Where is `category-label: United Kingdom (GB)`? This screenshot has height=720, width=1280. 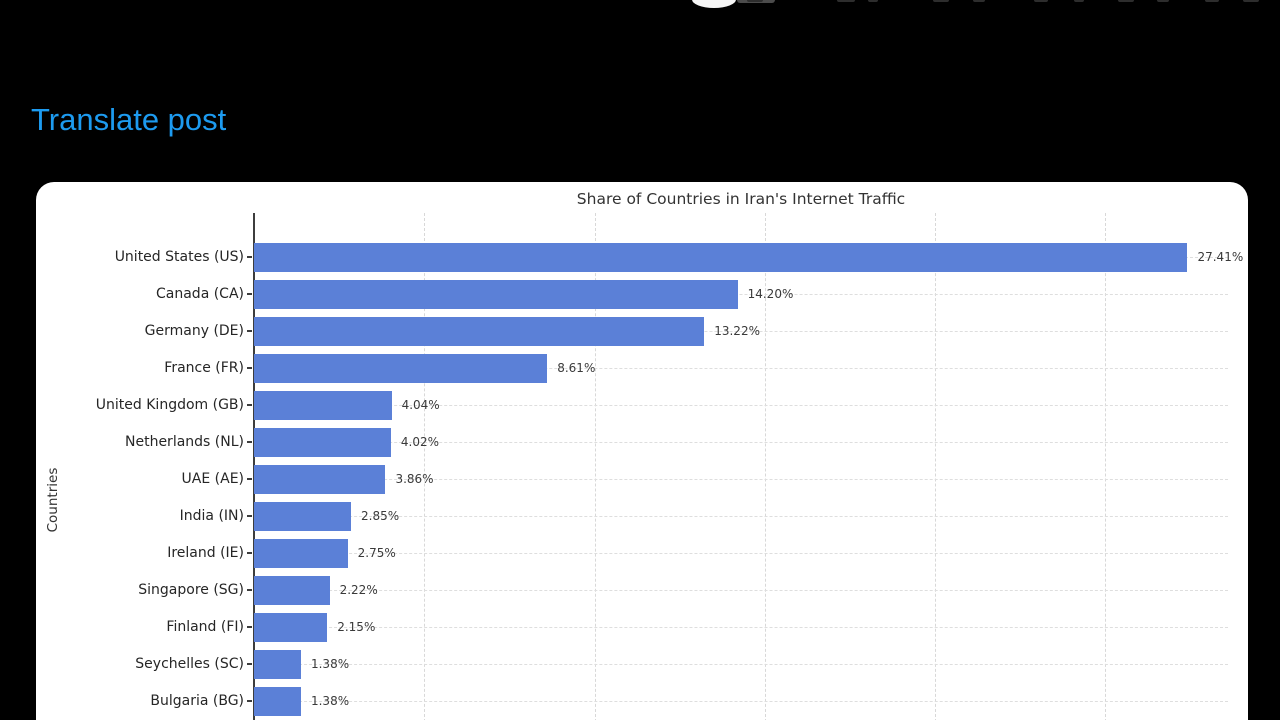
category-label: United Kingdom (GB) is located at coordinates (169, 405).